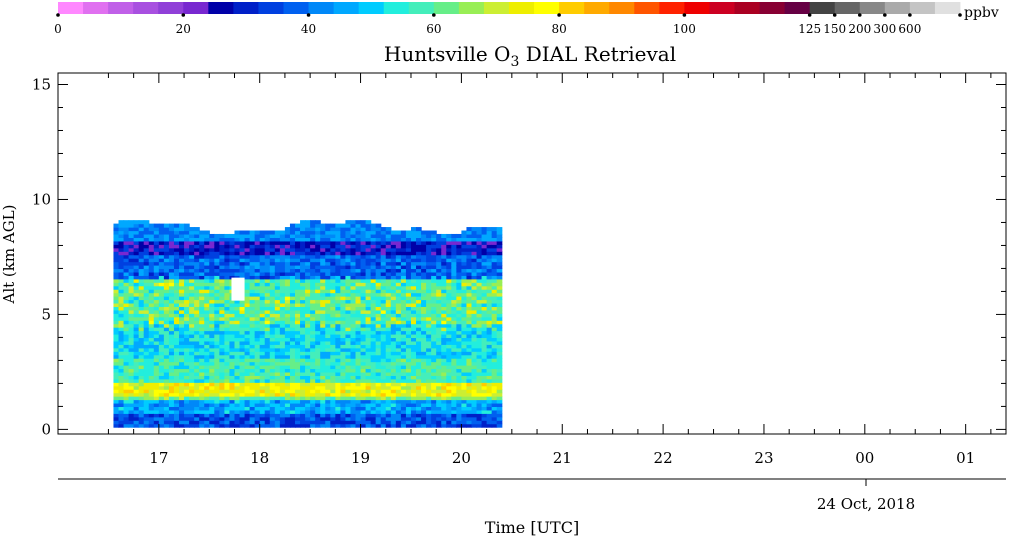 The width and height of the screenshot is (1014, 544). Describe the element at coordinates (158, 458) in the screenshot. I see `x-tick-label: 17` at that location.